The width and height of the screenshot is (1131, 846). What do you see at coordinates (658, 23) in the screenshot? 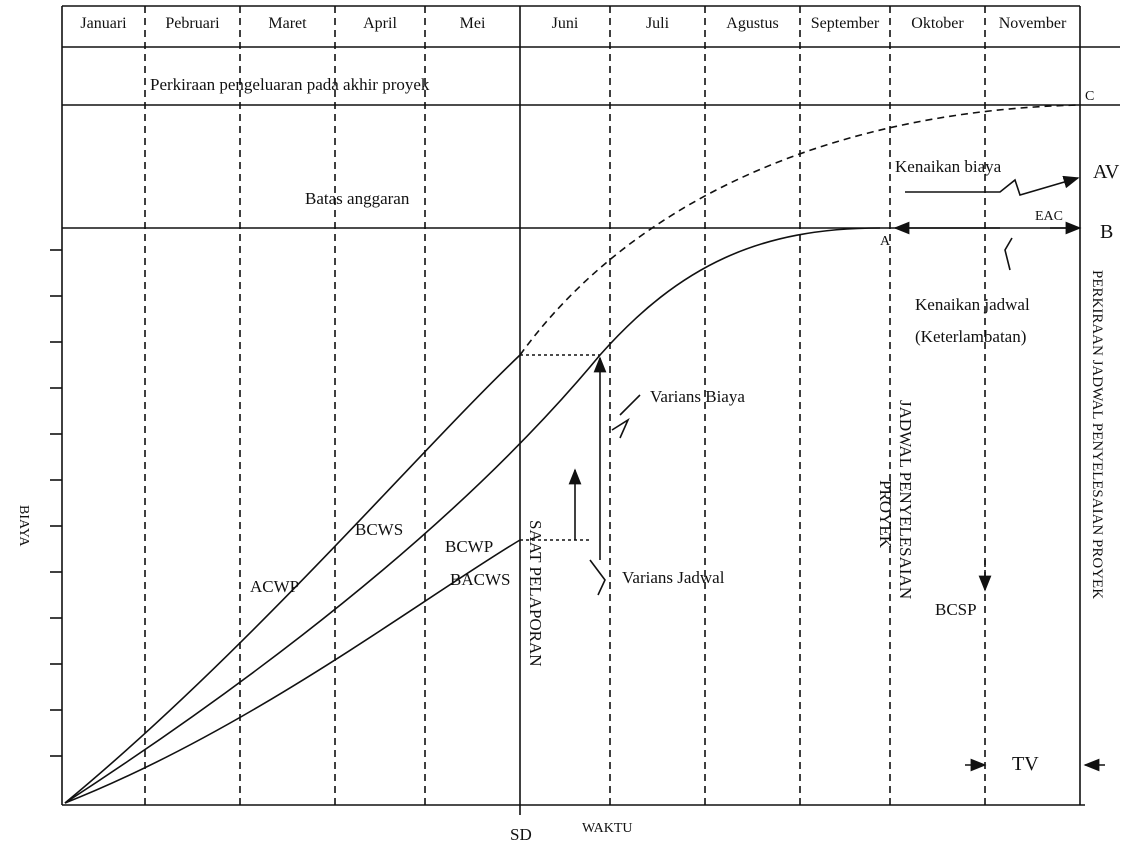
I see `month-label: Juli` at bounding box center [658, 23].